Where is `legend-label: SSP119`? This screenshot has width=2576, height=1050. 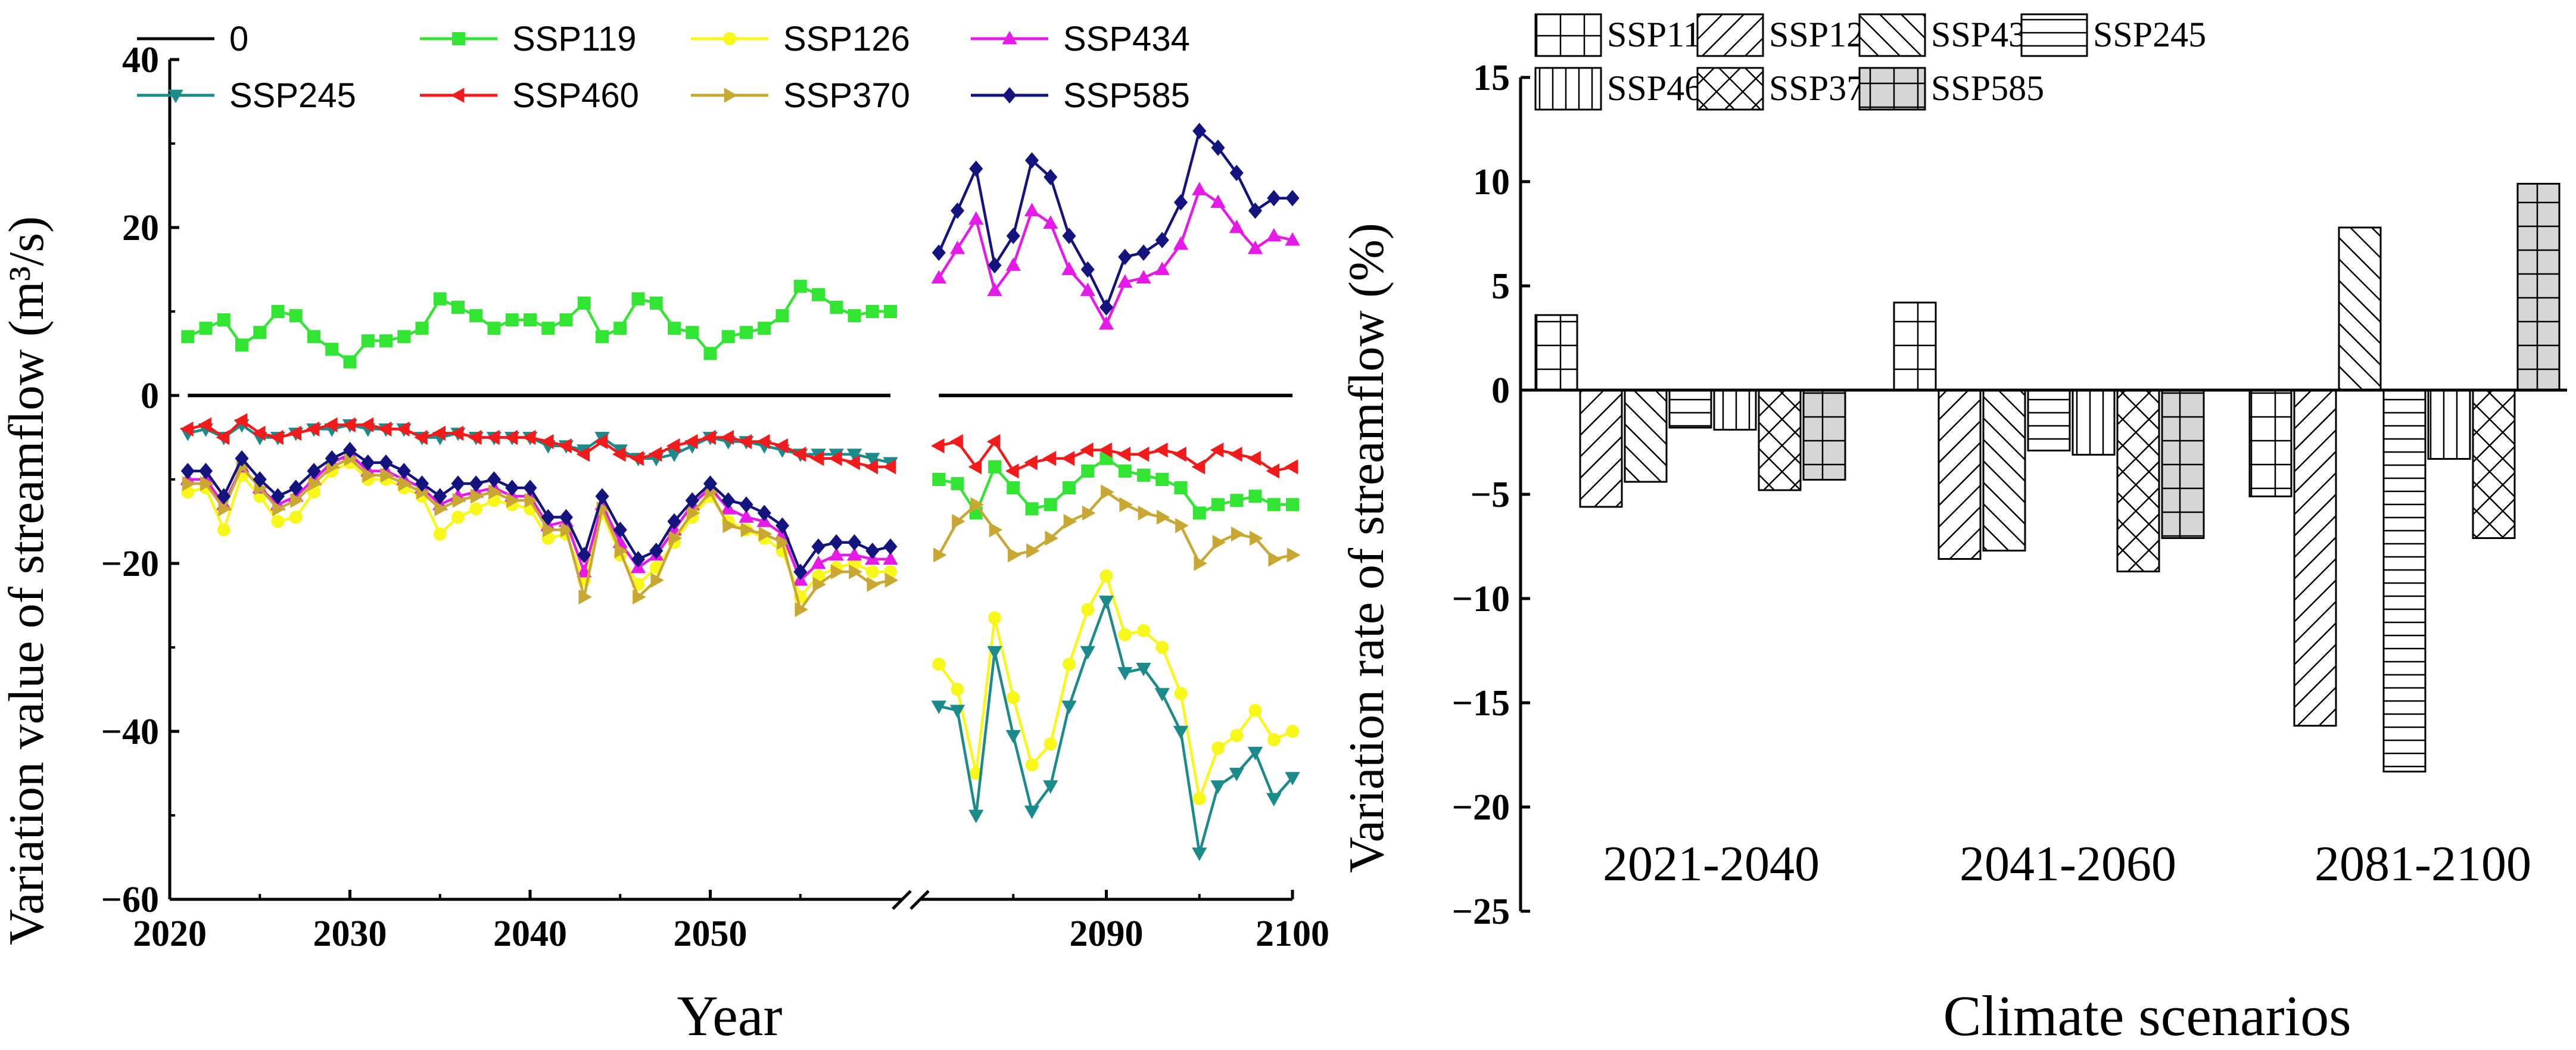 legend-label: SSP119 is located at coordinates (574, 39).